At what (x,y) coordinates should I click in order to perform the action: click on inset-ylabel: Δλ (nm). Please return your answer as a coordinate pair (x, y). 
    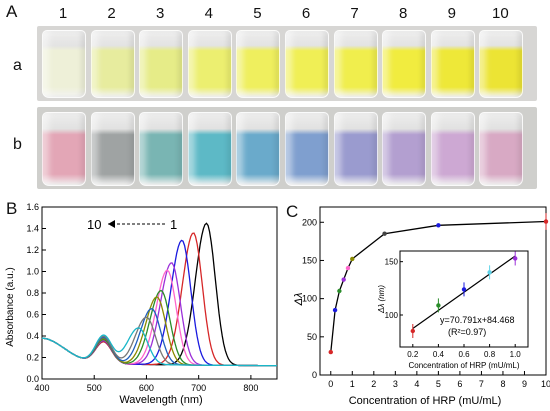
    Looking at the image, I should click on (381, 299).